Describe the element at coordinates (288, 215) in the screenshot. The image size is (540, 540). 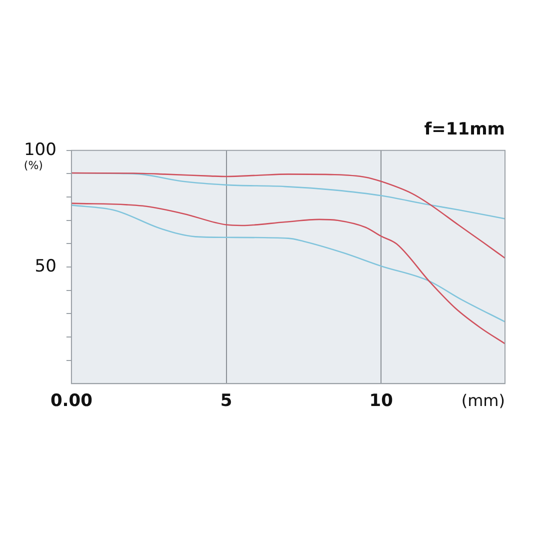
I see `line-series` at that location.